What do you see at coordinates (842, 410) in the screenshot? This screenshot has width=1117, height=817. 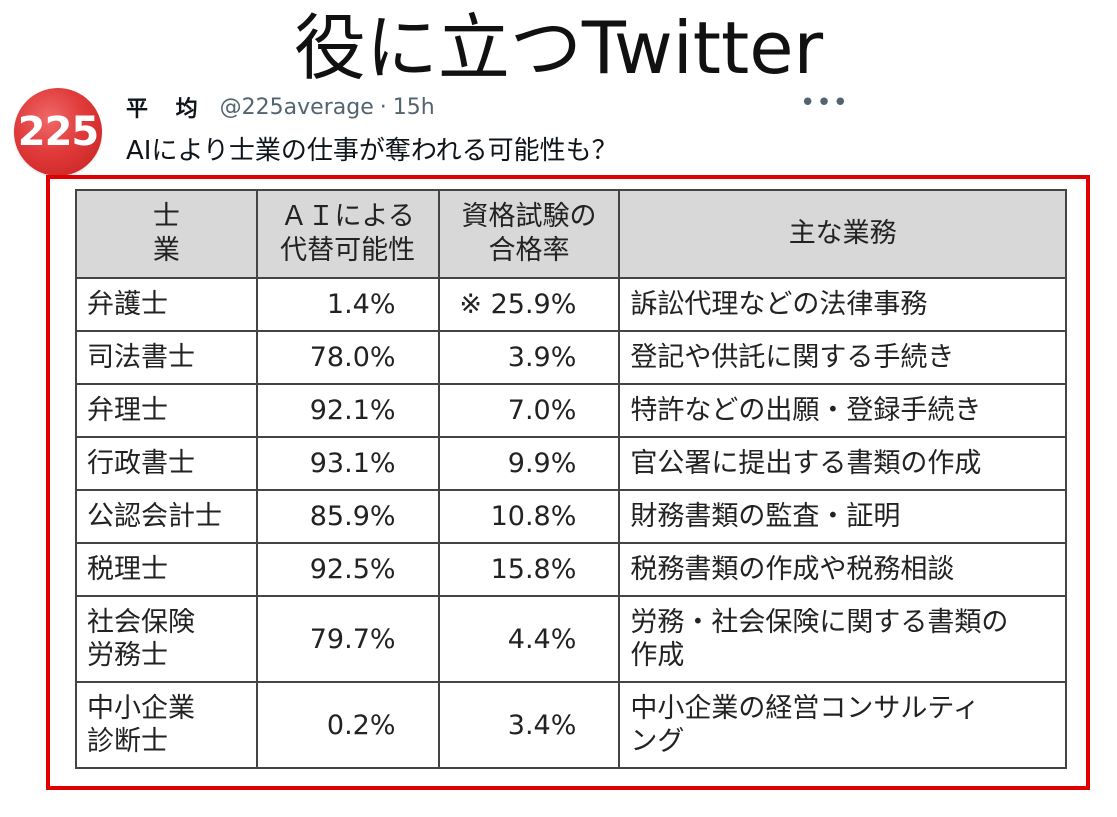 I see `cell-duties: 特許などの出願・登録手続き` at bounding box center [842, 410].